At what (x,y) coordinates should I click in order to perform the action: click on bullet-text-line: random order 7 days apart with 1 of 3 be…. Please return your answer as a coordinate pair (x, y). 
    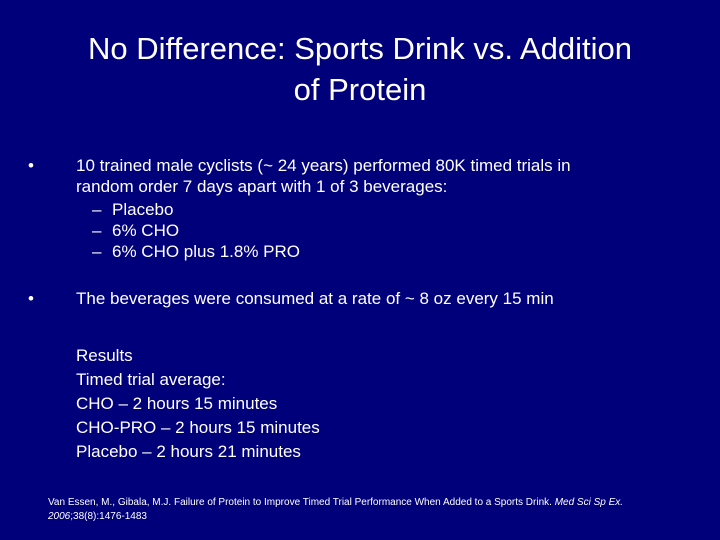
    Looking at the image, I should click on (262, 186).